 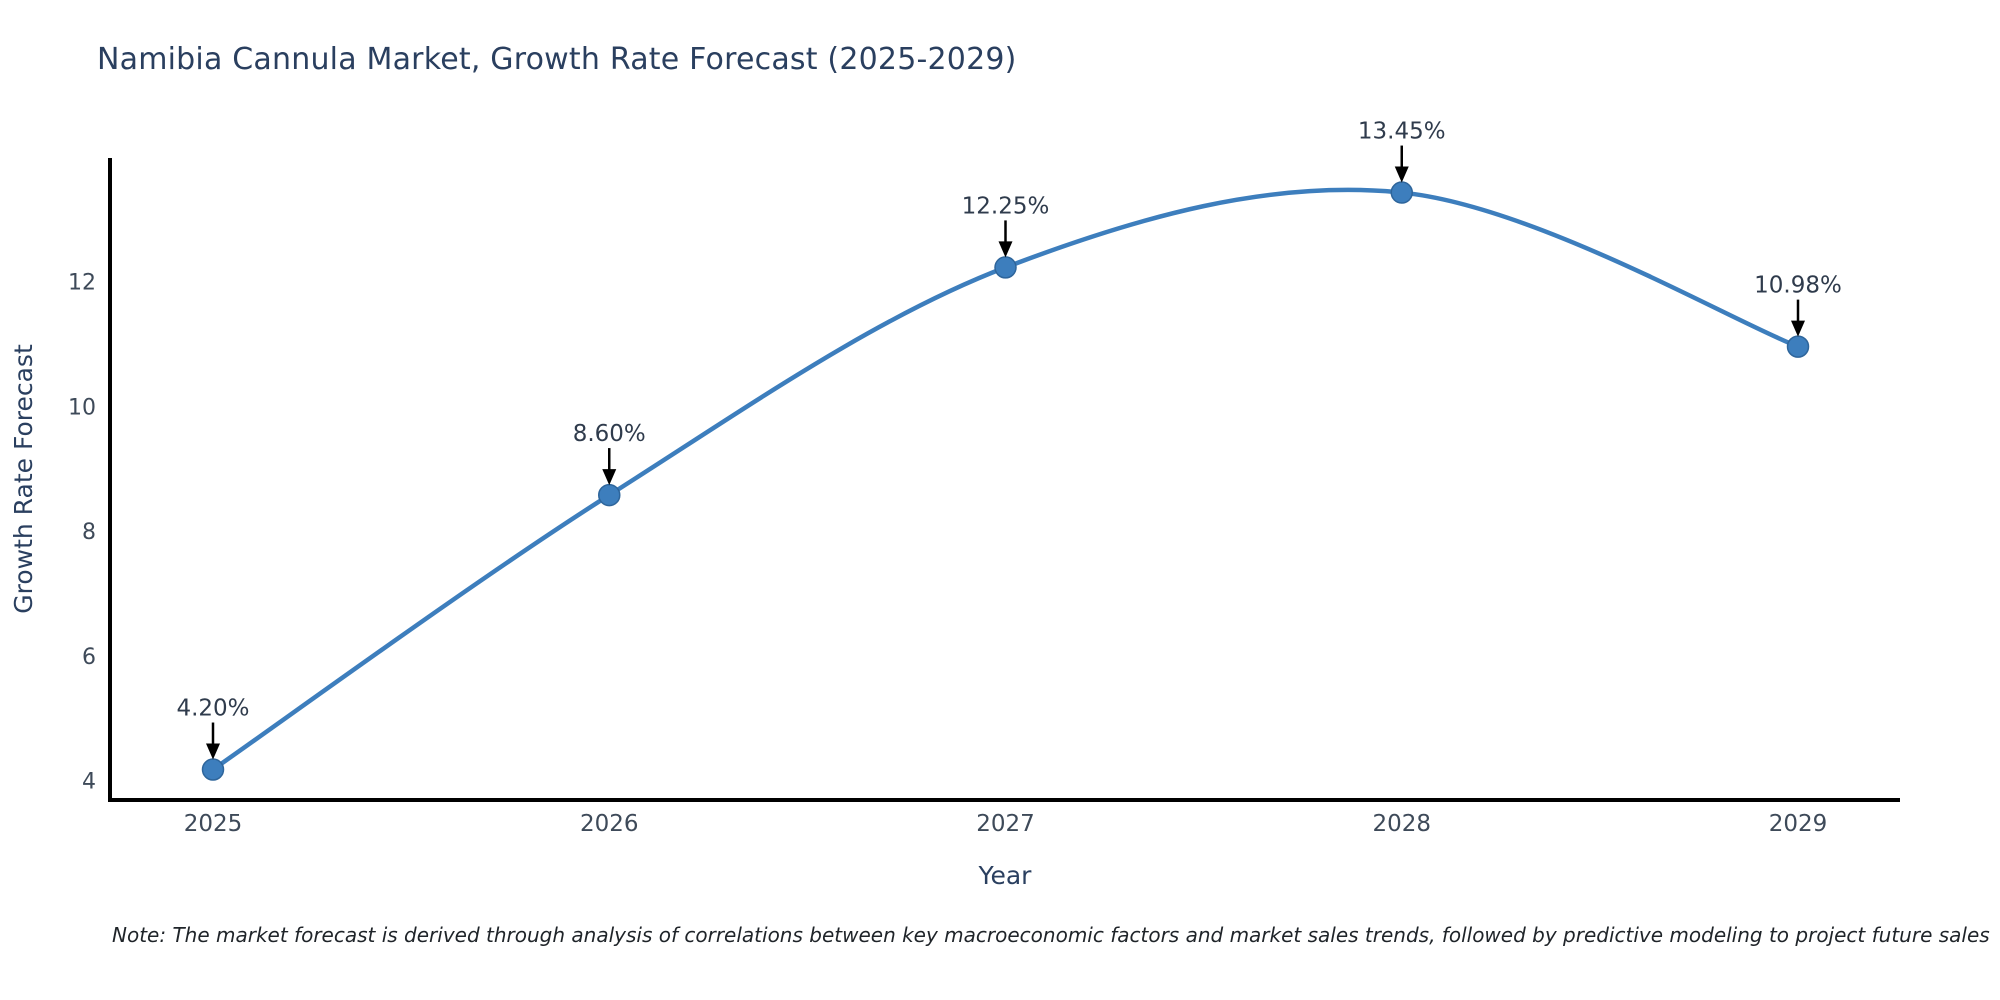 I want to click on x-axis-tick-labels: 2025 2026 2027 2028 2029, so click(x=1006, y=824).